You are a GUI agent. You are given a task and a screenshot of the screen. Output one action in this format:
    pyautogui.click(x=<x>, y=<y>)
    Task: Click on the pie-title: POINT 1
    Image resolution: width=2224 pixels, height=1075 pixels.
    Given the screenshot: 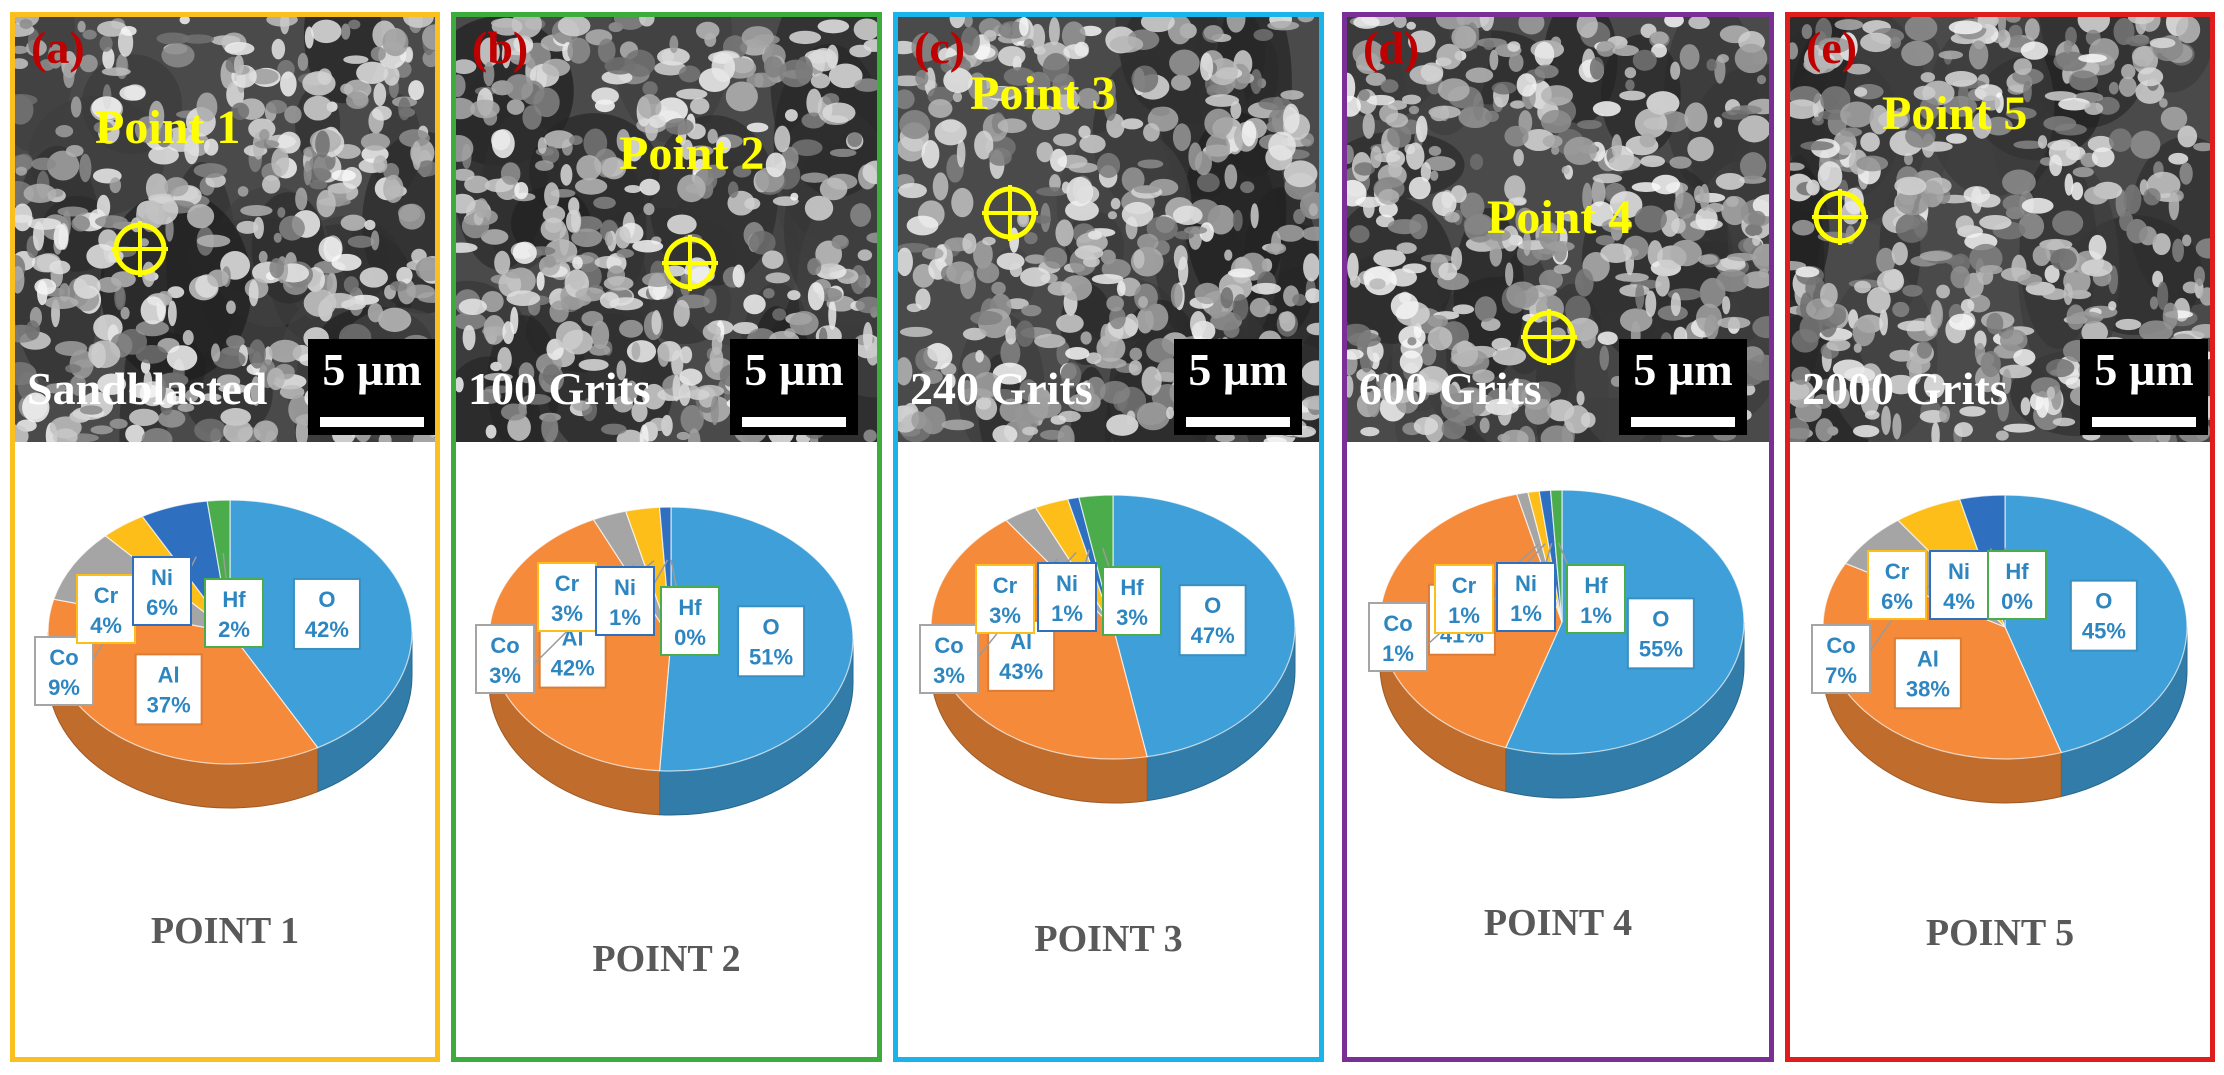 What is the action you would take?
    pyautogui.click(x=225, y=931)
    